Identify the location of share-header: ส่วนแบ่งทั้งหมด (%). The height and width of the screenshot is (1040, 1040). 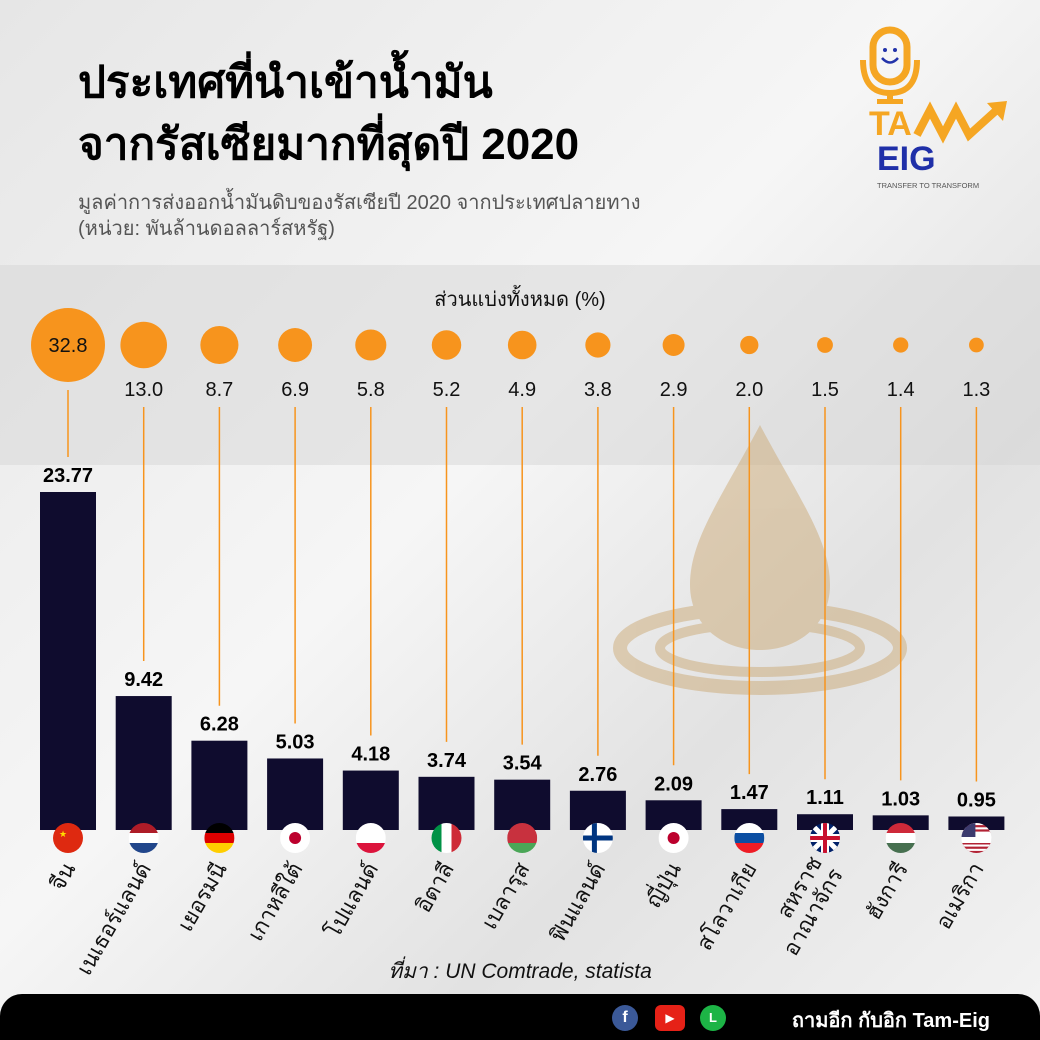
(520, 300).